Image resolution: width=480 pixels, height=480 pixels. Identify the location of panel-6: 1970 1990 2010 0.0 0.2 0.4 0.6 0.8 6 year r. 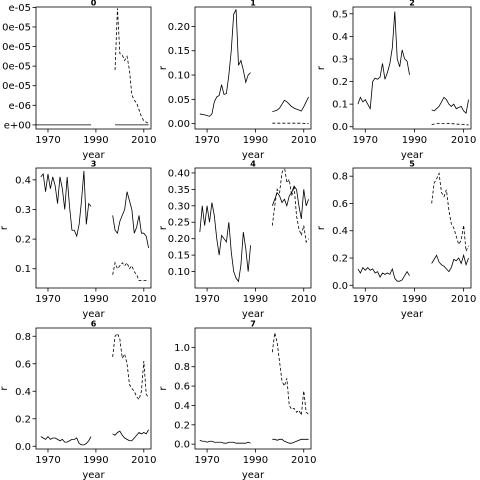
(78, 400).